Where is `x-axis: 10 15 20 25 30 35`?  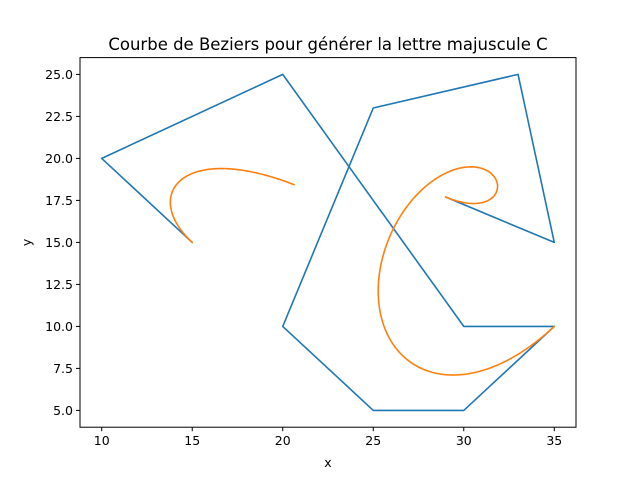
x-axis: 10 15 20 25 30 35 is located at coordinates (328, 437).